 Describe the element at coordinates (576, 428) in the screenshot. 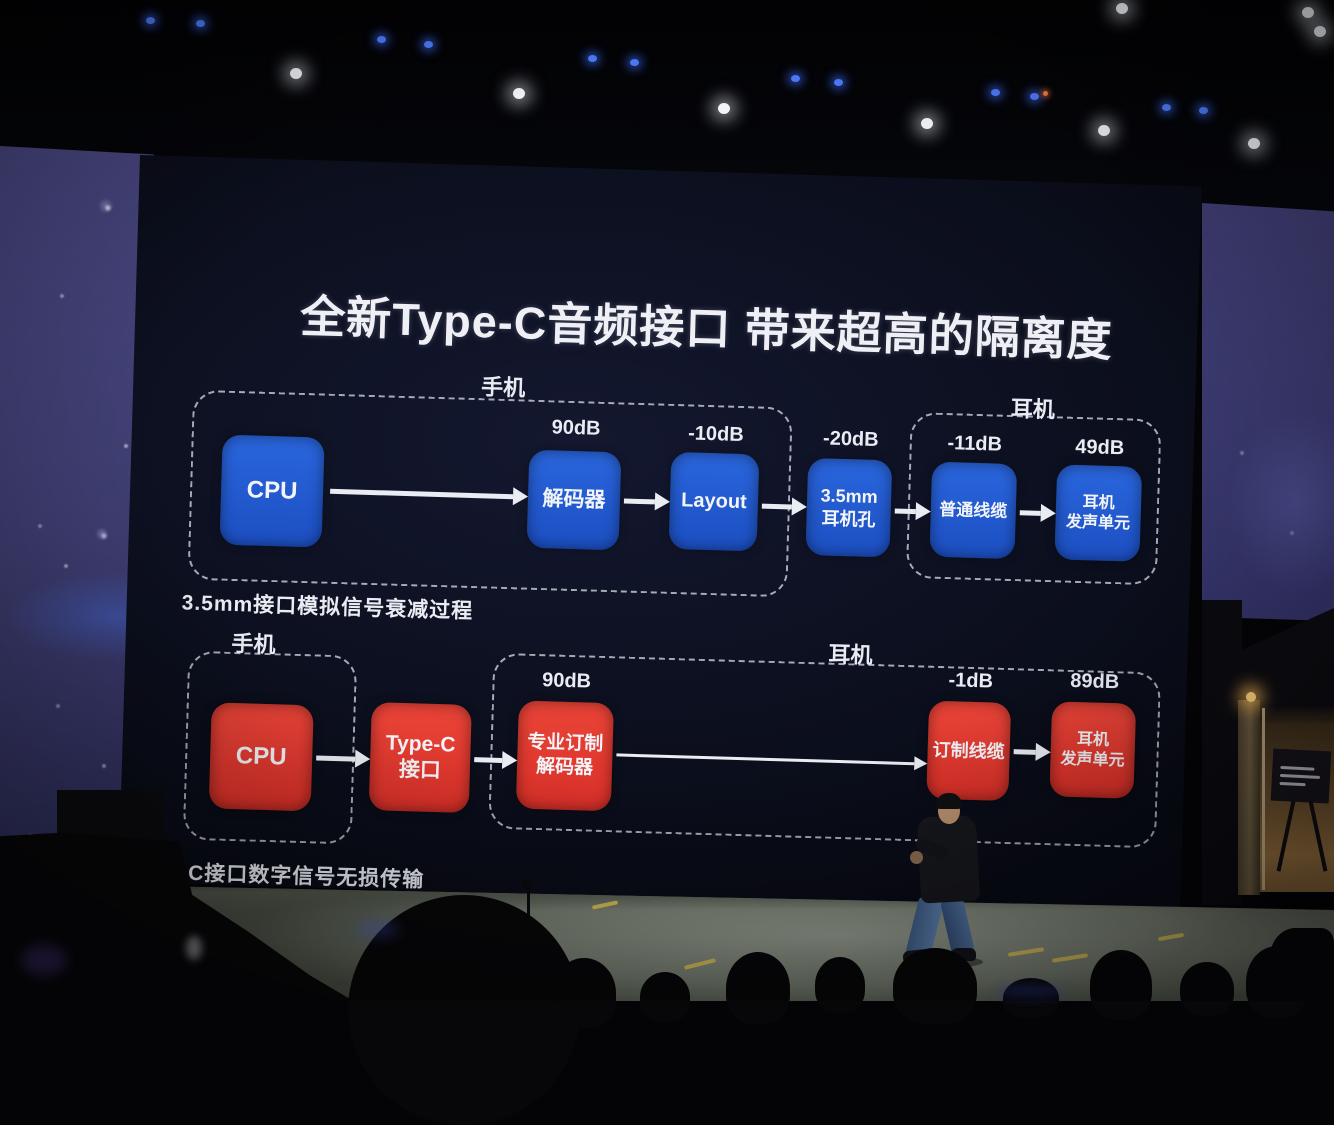

I see `db-label-decoder: 90dB` at that location.